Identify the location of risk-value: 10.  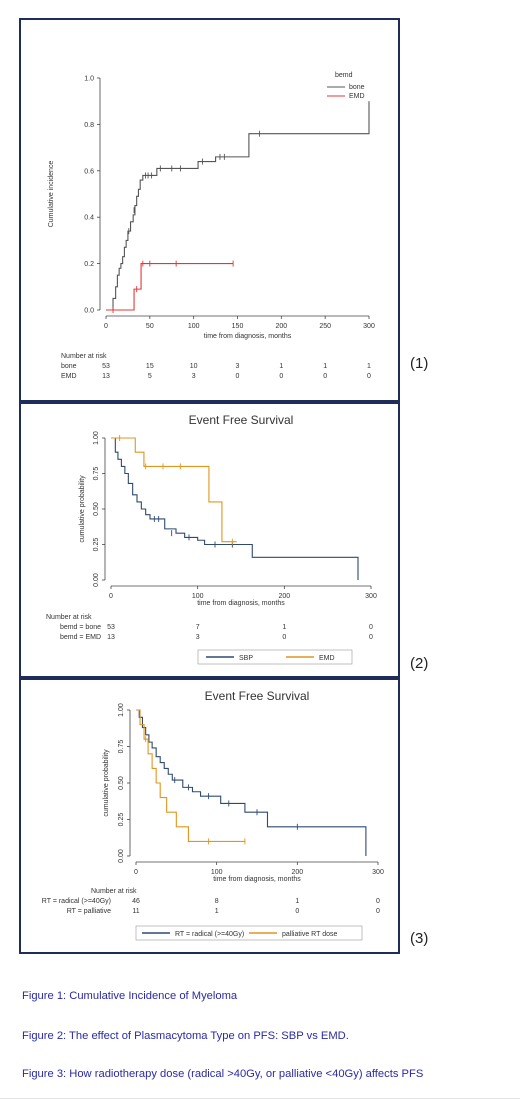
(194, 366).